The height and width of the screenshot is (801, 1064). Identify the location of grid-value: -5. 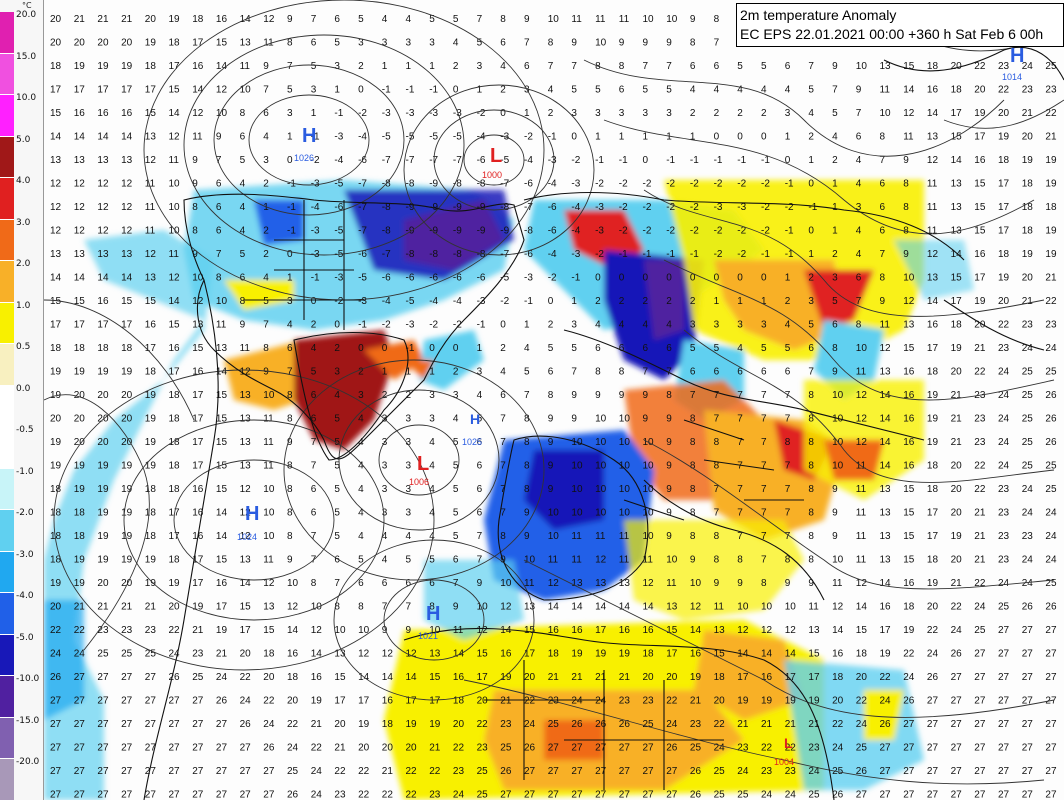
(386, 137).